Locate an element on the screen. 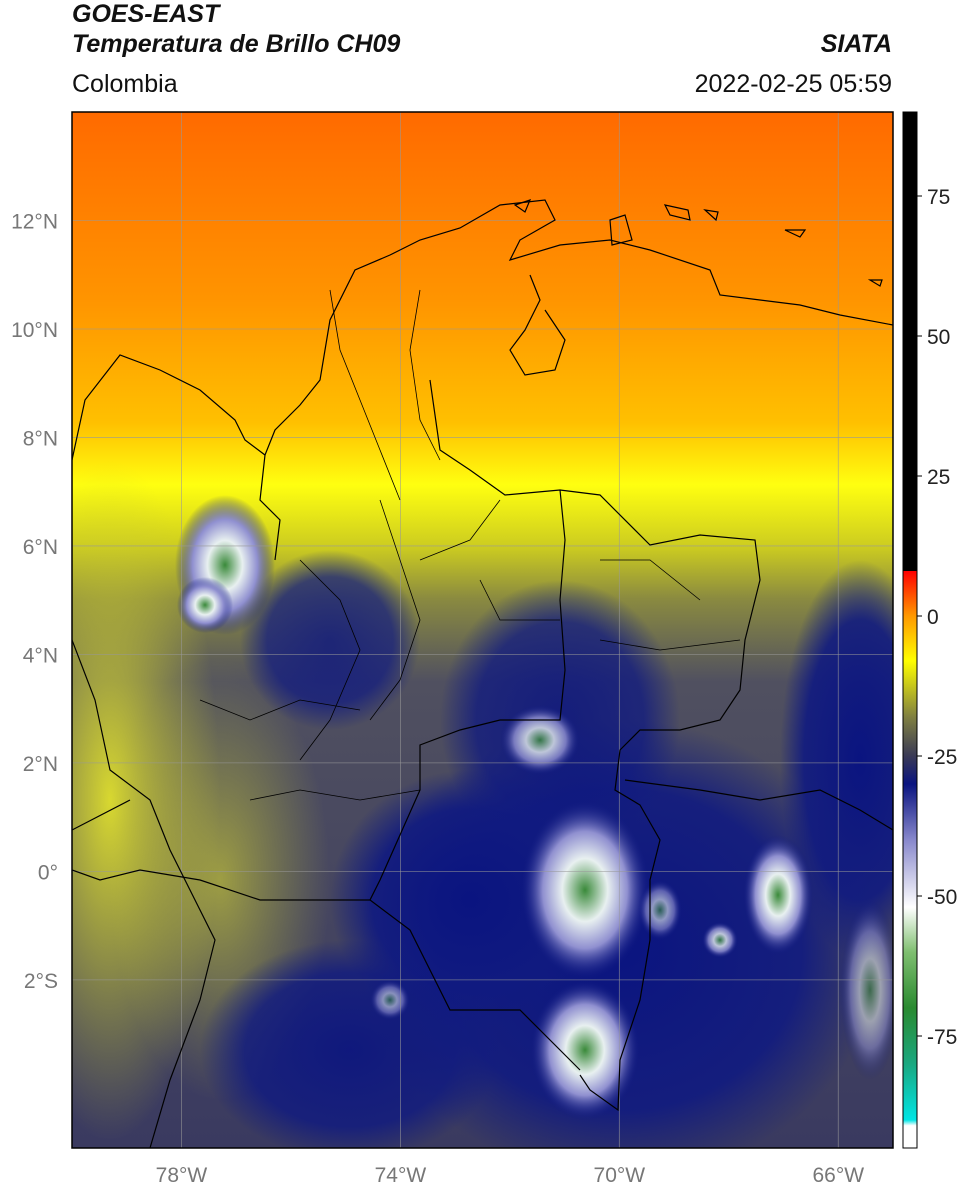 This screenshot has height=1190, width=966. product-title: Temperatura de Brillo CH09 is located at coordinates (236, 44).